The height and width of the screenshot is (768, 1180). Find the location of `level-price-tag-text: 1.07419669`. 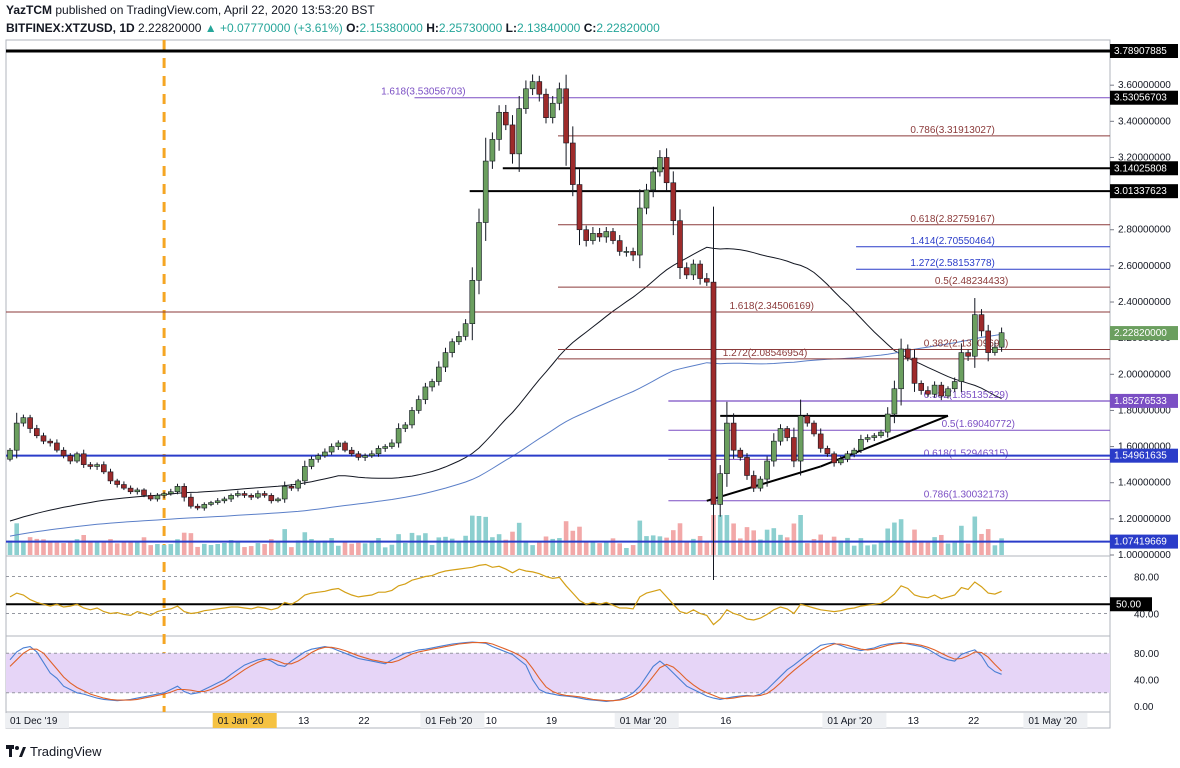

level-price-tag-text: 1.07419669 is located at coordinates (1140, 542).